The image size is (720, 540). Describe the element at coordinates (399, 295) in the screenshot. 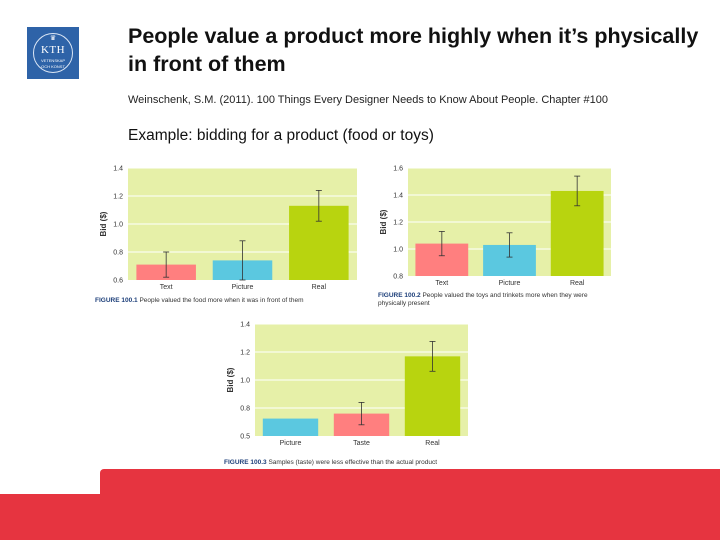

I see `caption-label: FIGURE 100.2` at that location.